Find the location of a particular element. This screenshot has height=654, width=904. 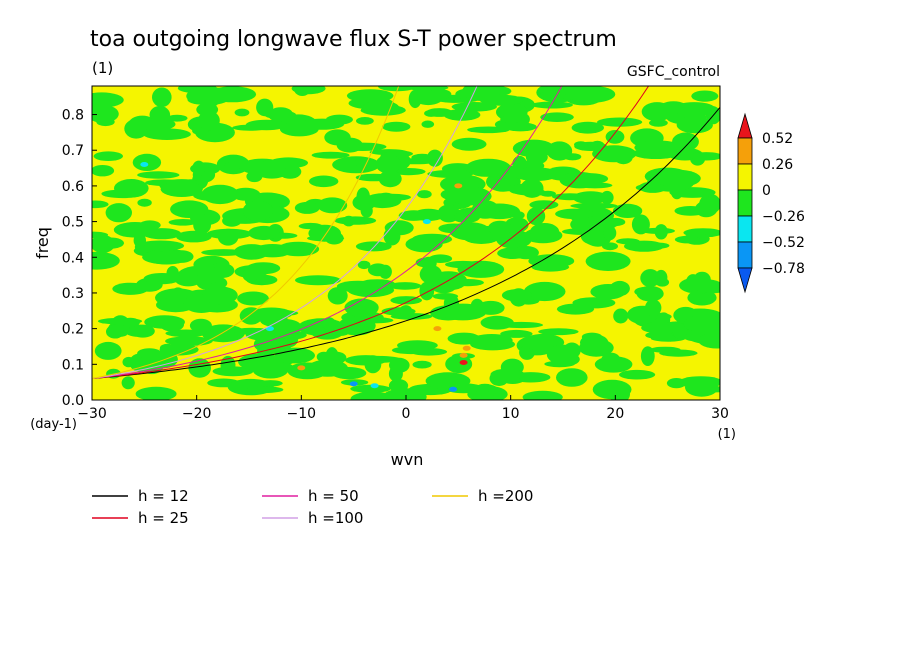

legend-label: h = 50 is located at coordinates (333, 496).